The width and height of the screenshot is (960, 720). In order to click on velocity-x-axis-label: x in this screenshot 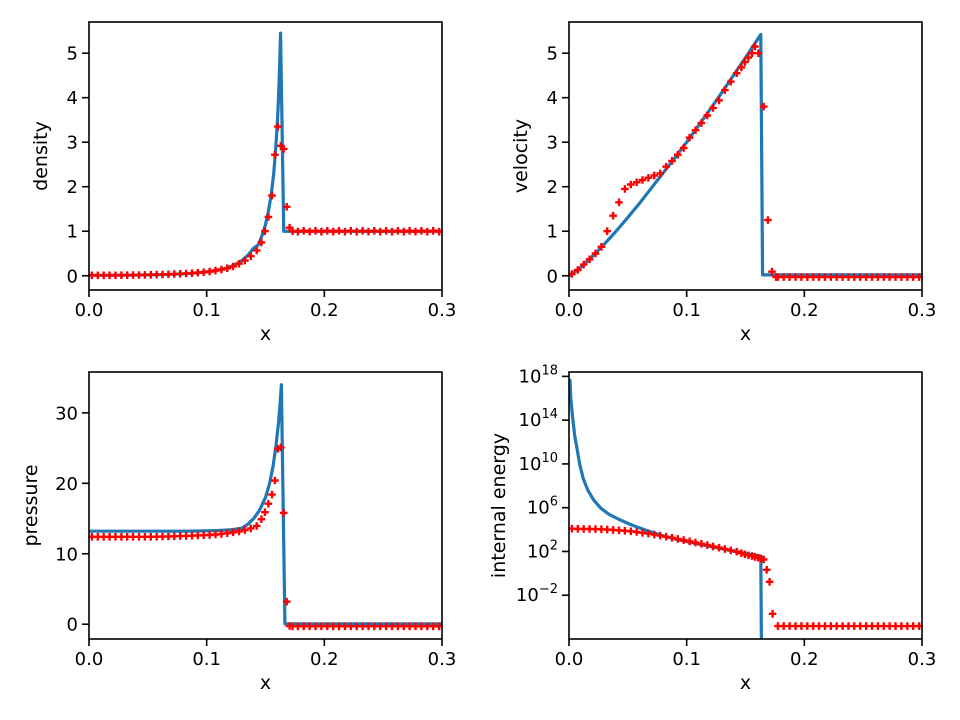, I will do `click(745, 334)`.